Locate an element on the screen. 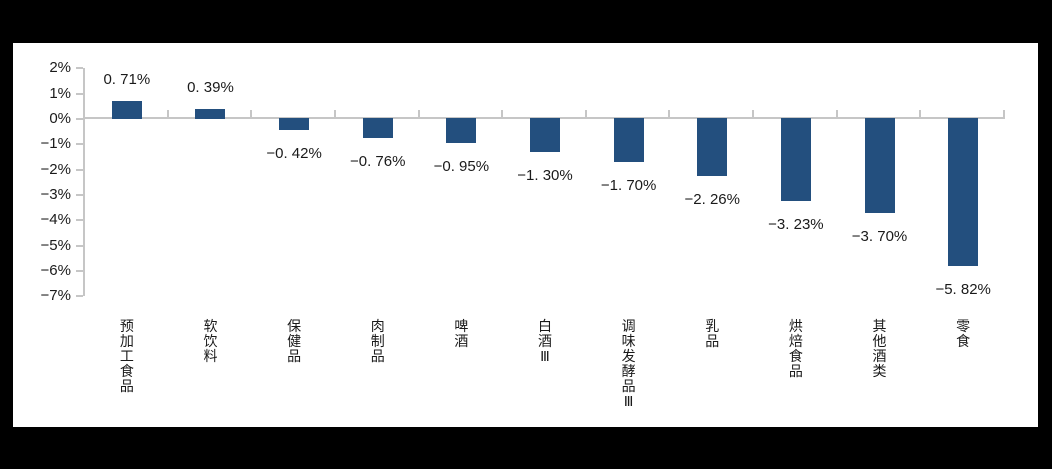 The height and width of the screenshot is (469, 1052). category-char: 焙 is located at coordinates (795, 342).